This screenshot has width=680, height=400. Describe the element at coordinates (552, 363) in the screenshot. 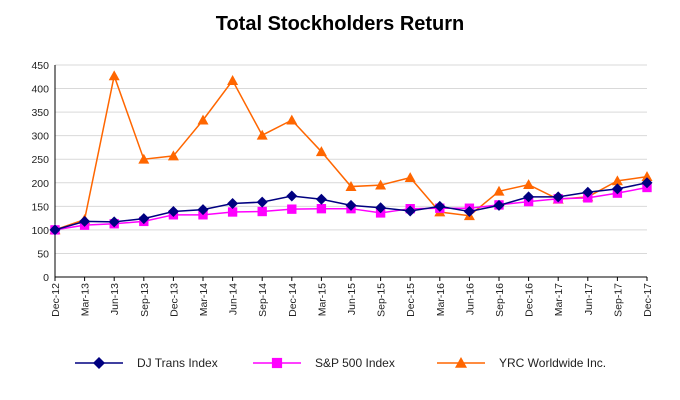

I see `legend-label: YRC Worldwide Inc.` at that location.